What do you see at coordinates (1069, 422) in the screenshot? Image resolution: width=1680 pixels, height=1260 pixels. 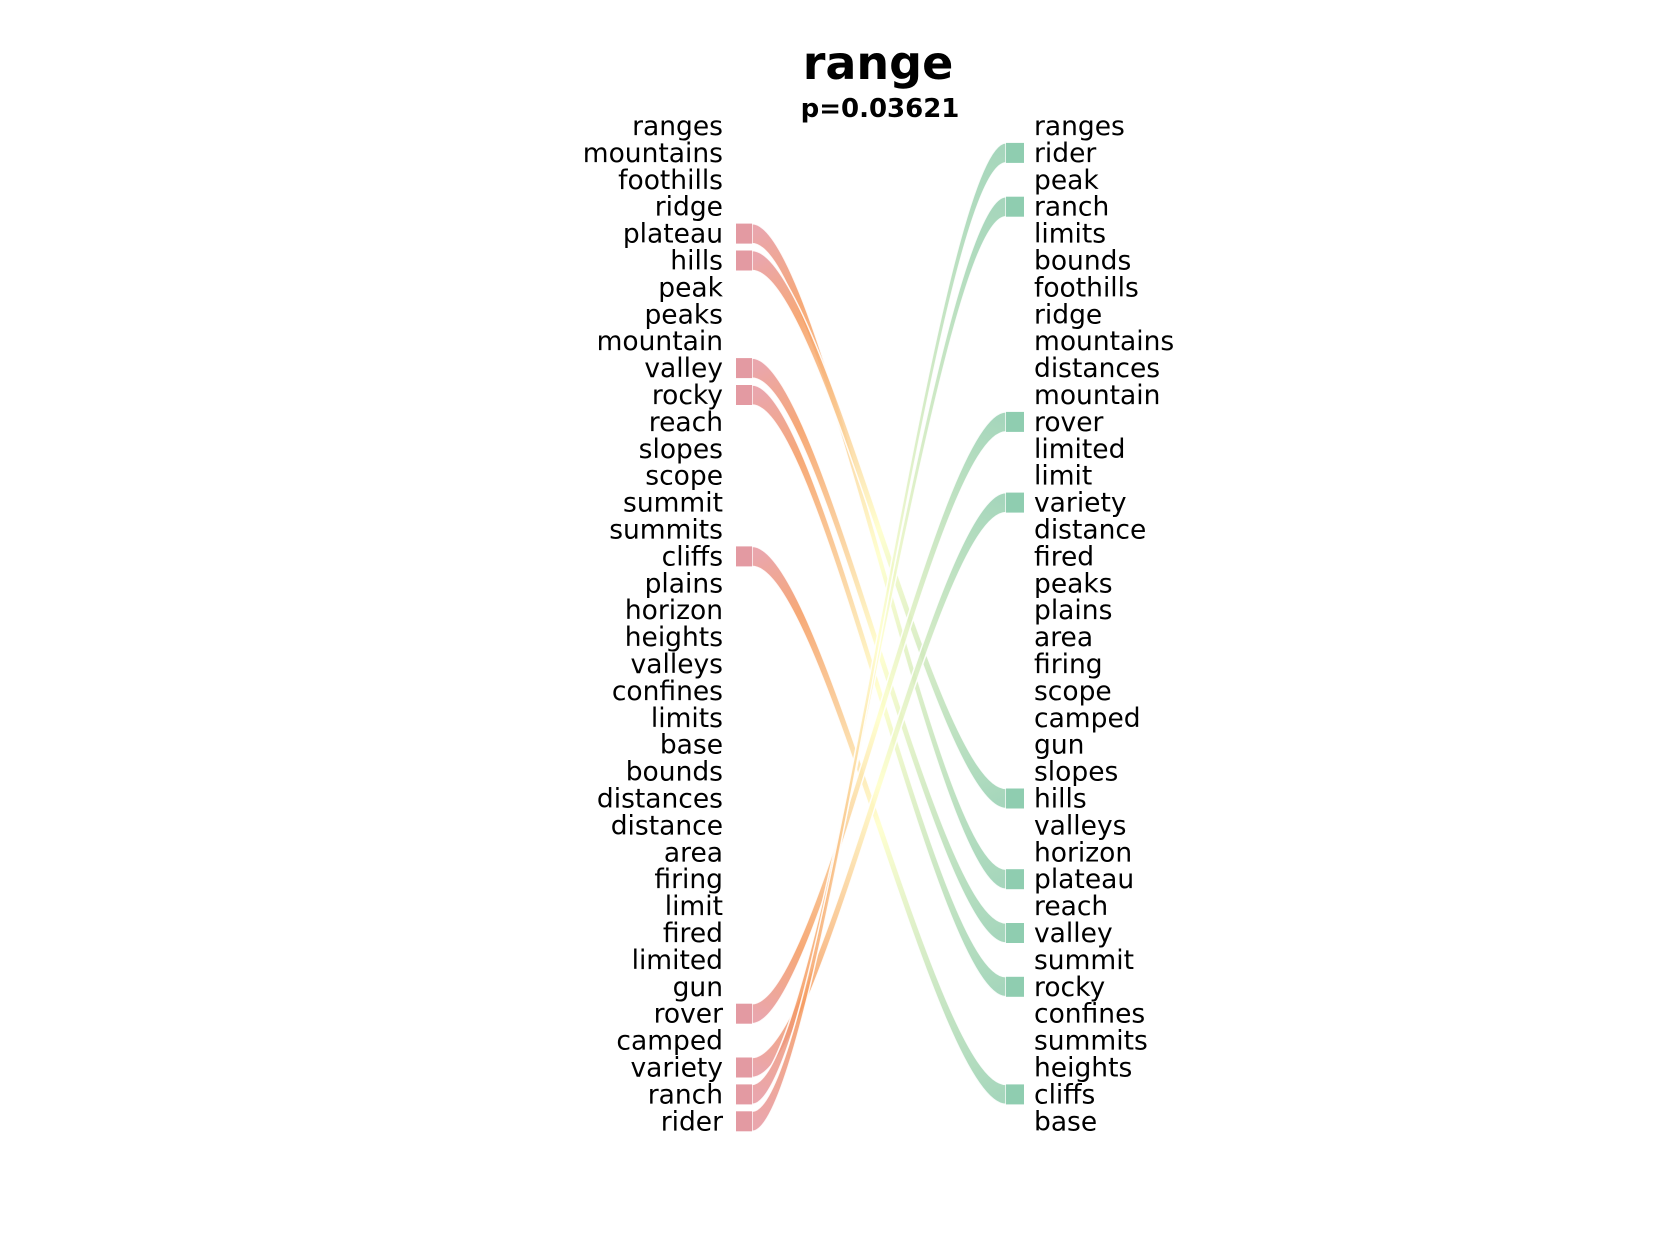 I see `right-word: rover` at bounding box center [1069, 422].